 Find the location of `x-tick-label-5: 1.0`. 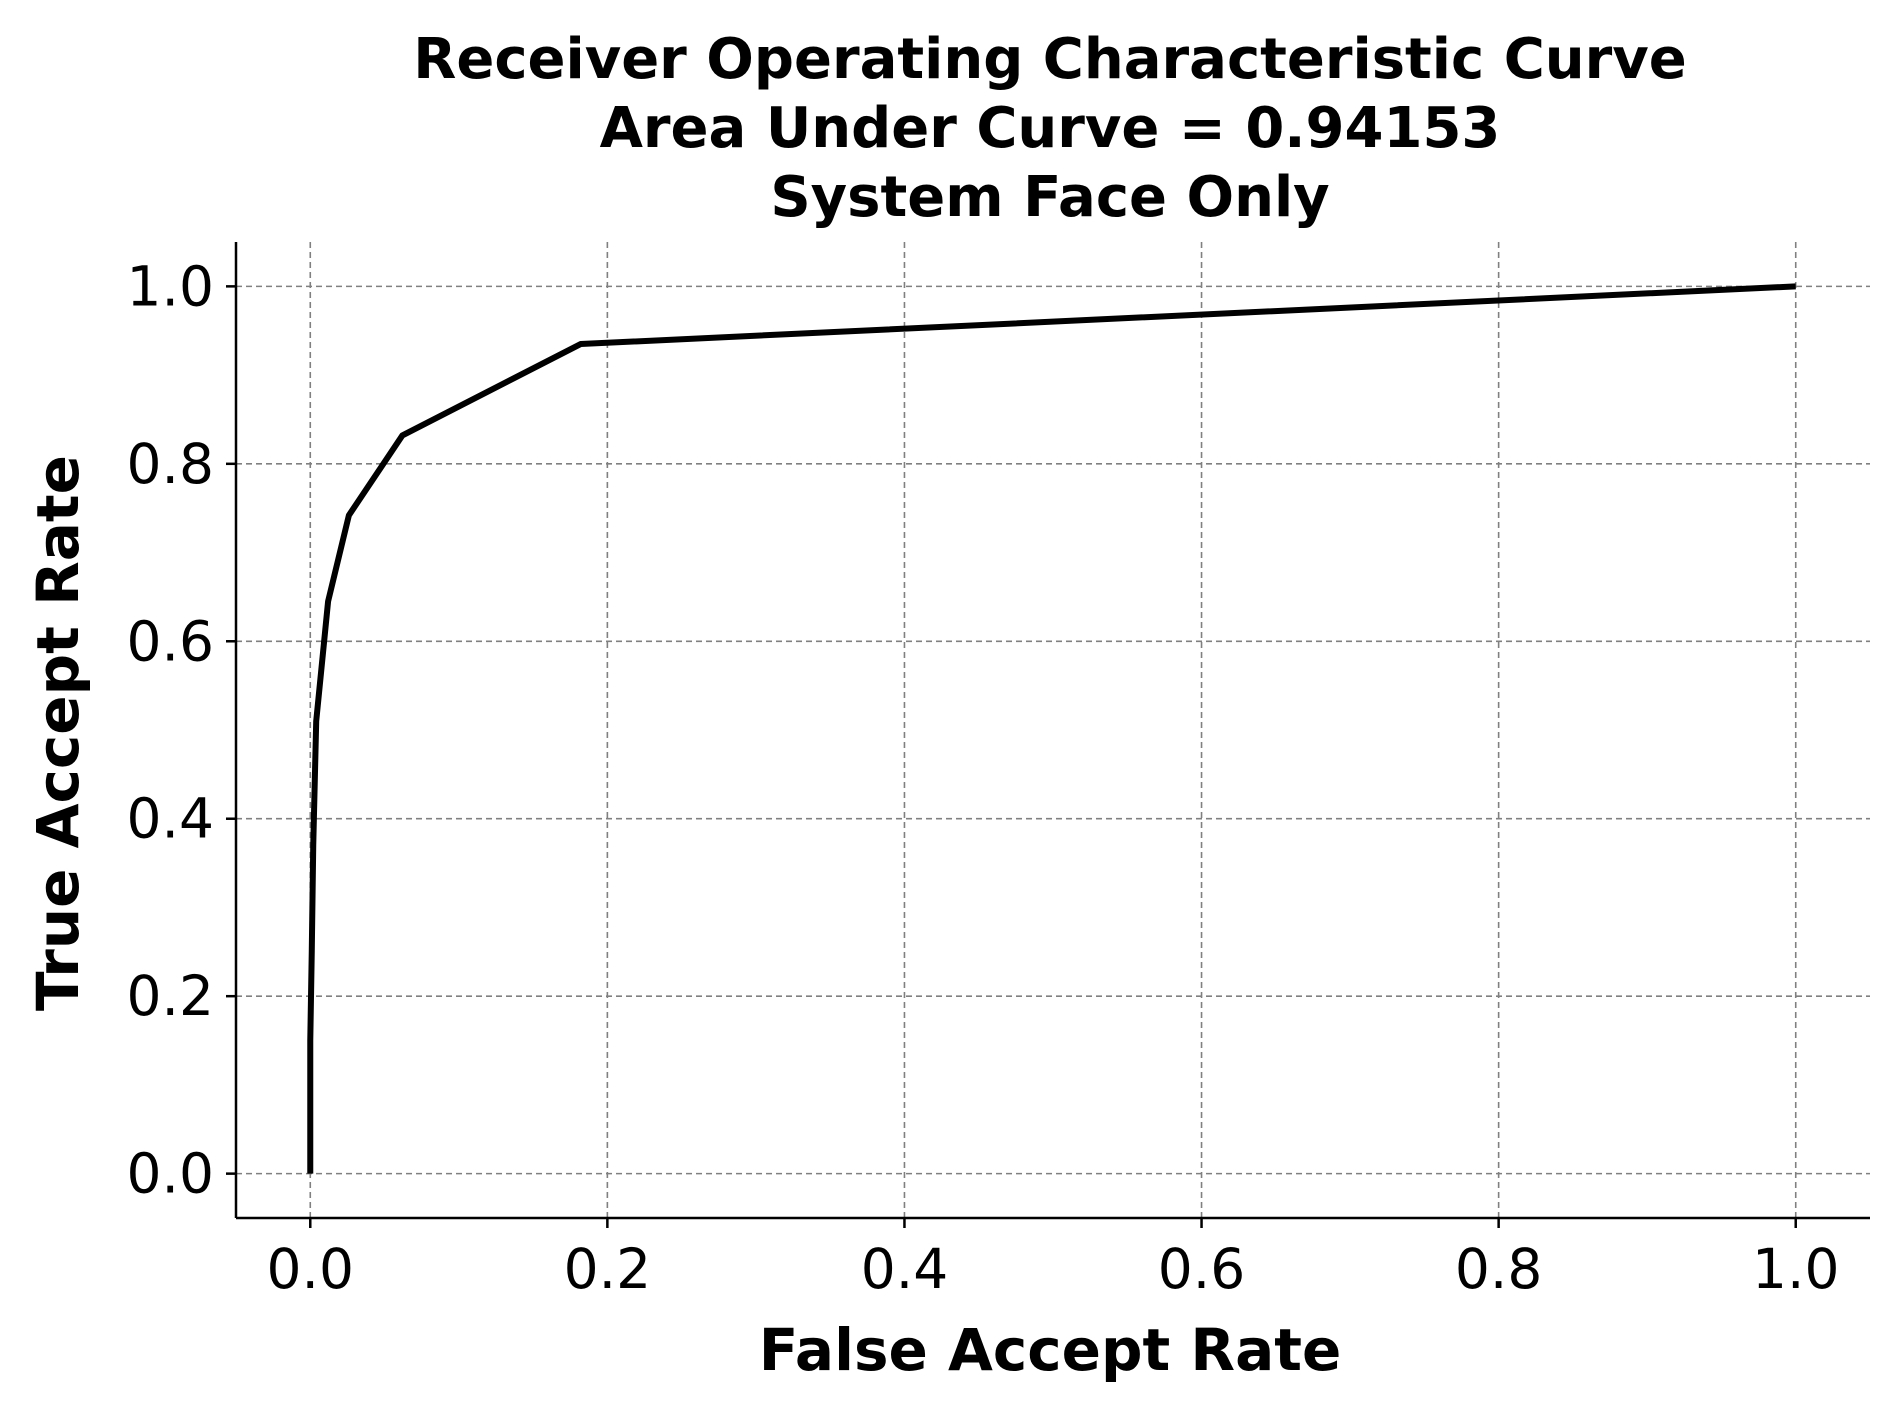

x-tick-label-5: 1.0 is located at coordinates (1795, 1269).